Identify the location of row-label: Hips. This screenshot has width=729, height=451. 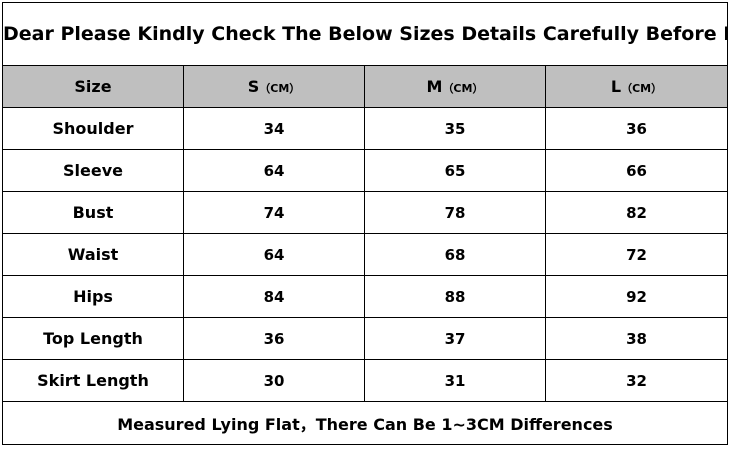
(93, 296).